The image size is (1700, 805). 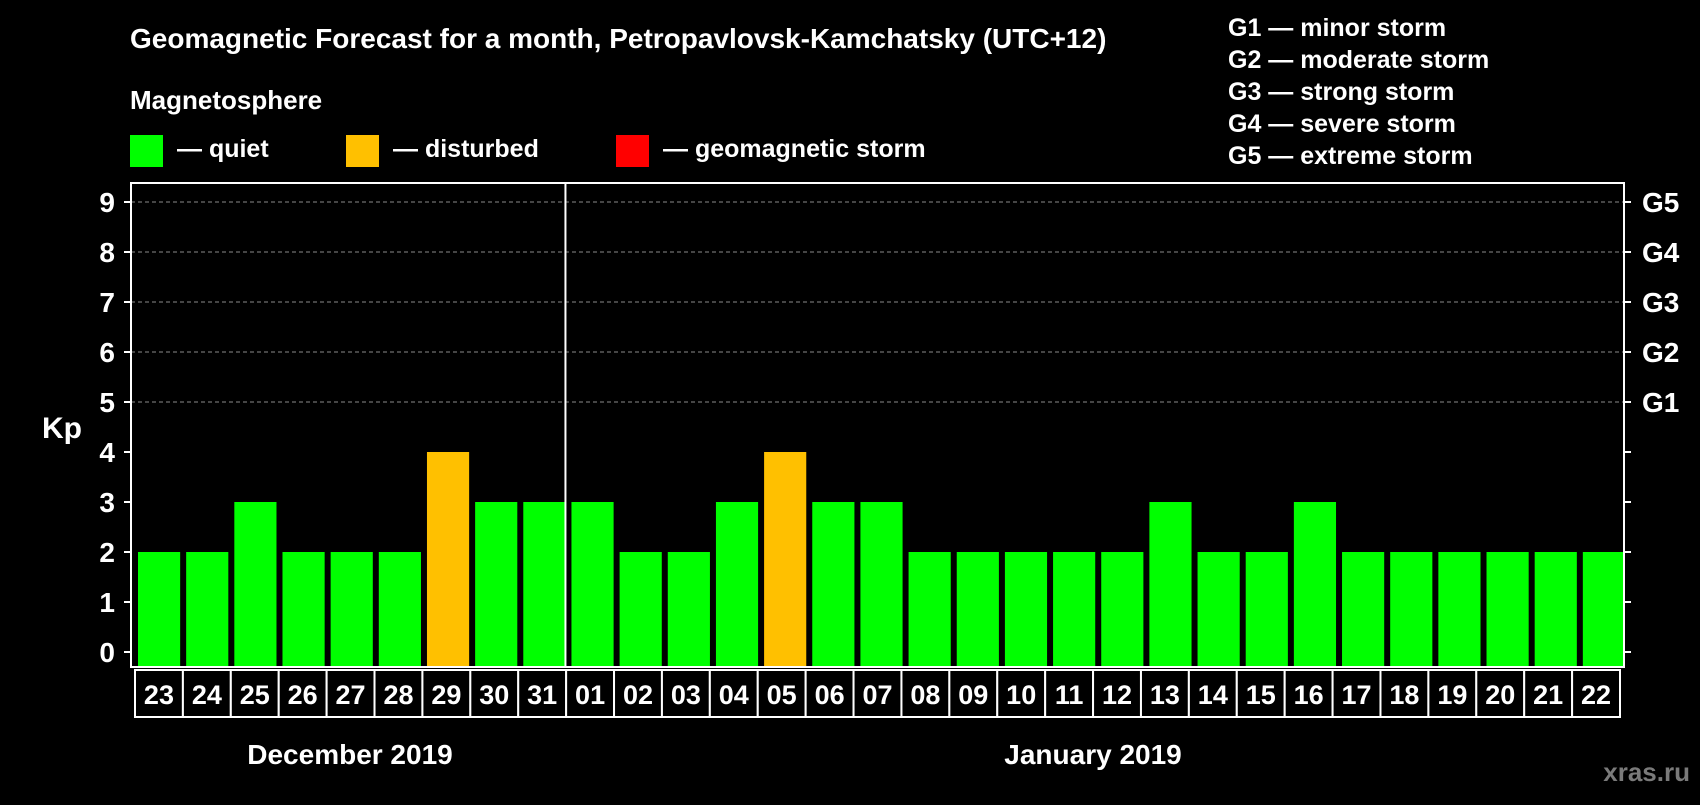 What do you see at coordinates (107, 352) in the screenshot?
I see `y-tick-label: 6` at bounding box center [107, 352].